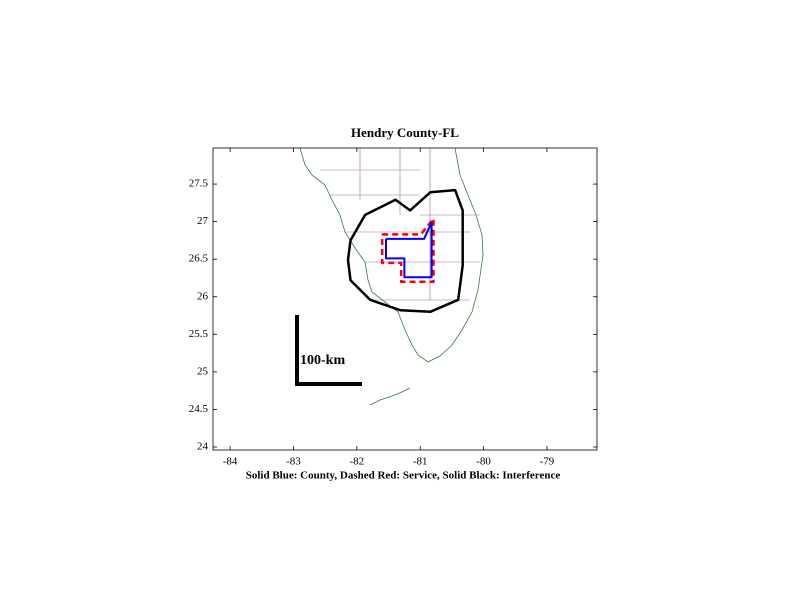 This screenshot has width=792, height=612. Describe the element at coordinates (203, 221) in the screenshot. I see `y-tick-label: 27` at that location.